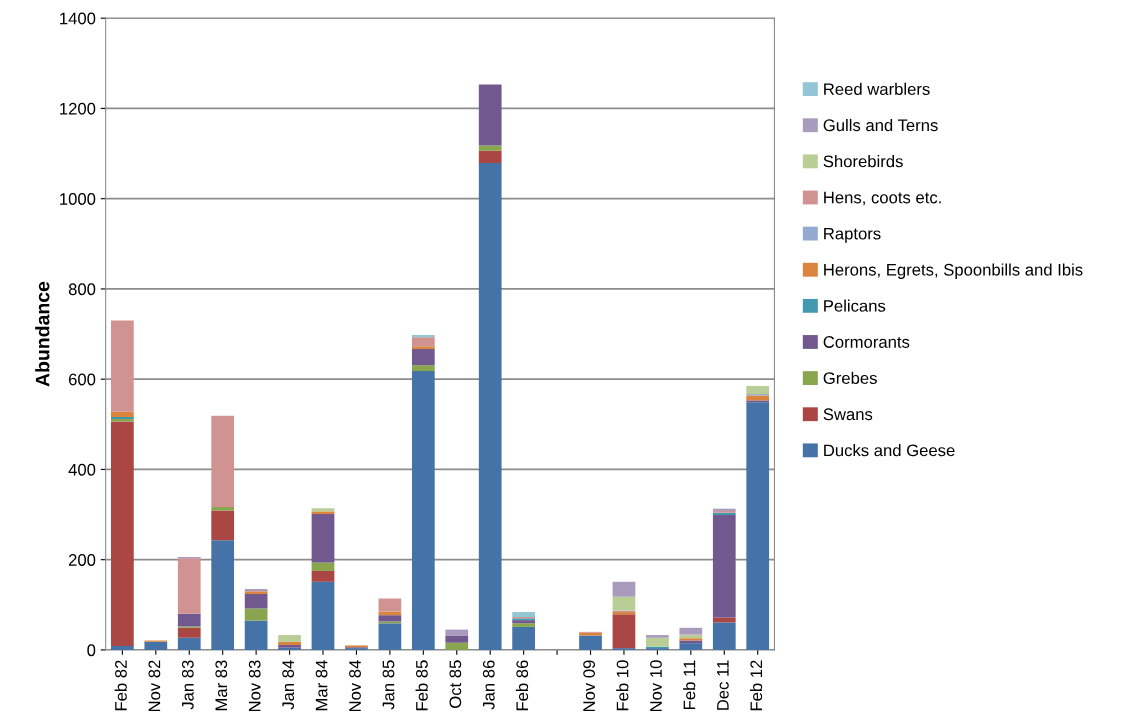  What do you see at coordinates (120, 685) in the screenshot?
I see `x-tick-label: Feb 82` at bounding box center [120, 685].